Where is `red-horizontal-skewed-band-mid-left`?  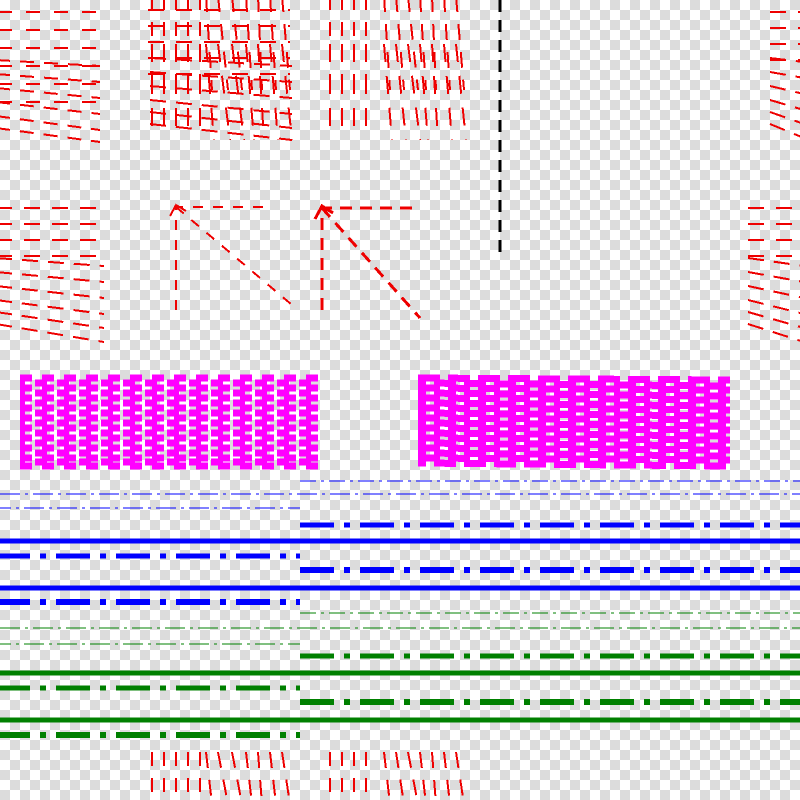 red-horizontal-skewed-band-mid-left is located at coordinates (52, 300).